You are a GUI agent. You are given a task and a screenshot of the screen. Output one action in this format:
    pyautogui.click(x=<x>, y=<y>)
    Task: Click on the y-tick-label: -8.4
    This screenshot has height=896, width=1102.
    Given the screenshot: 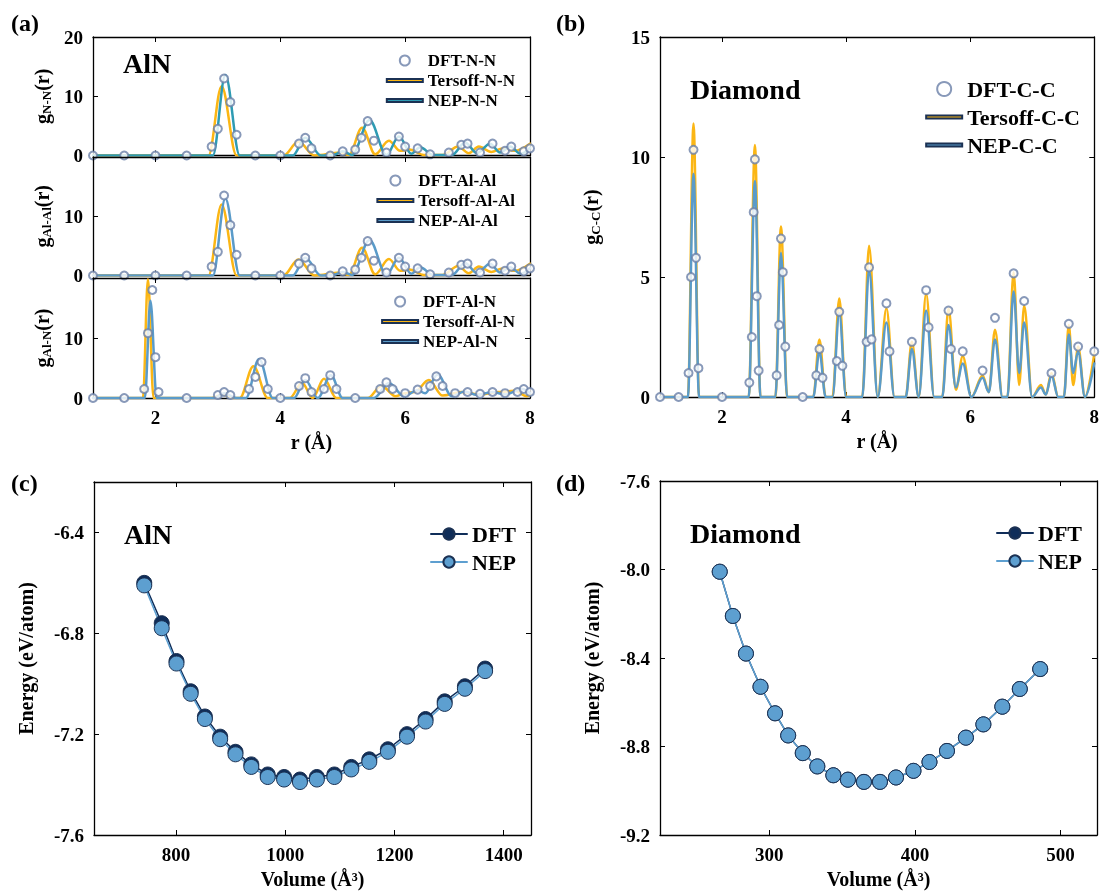 What is the action you would take?
    pyautogui.click(x=635, y=658)
    